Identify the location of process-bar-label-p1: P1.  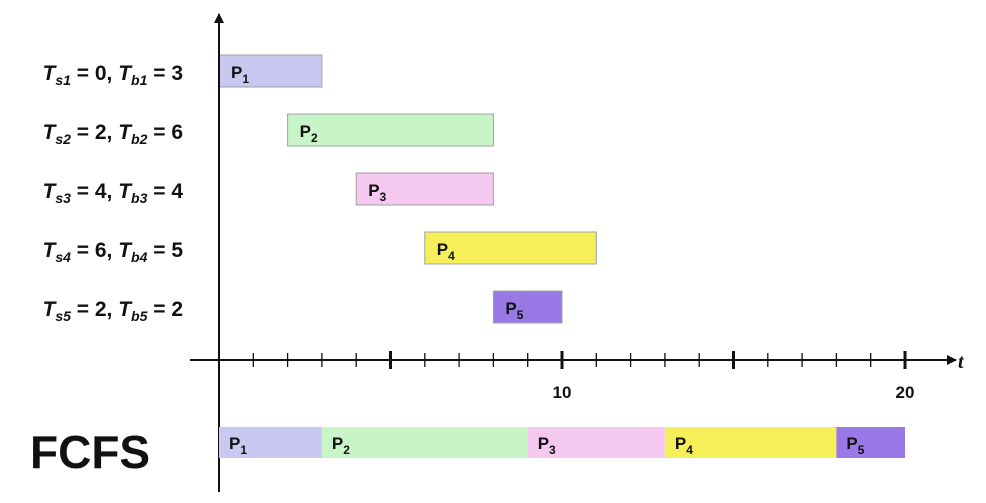
(240, 74).